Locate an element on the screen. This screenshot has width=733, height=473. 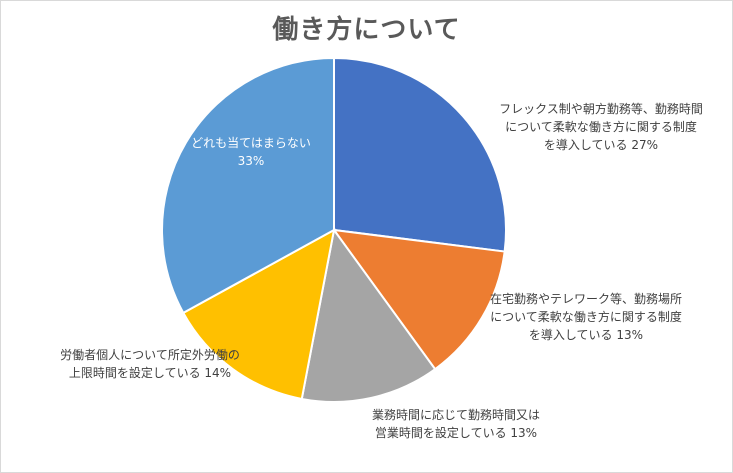
slice-label-line: 在宅勤務やテレワーク等、勤務場所 is located at coordinates (585, 299).